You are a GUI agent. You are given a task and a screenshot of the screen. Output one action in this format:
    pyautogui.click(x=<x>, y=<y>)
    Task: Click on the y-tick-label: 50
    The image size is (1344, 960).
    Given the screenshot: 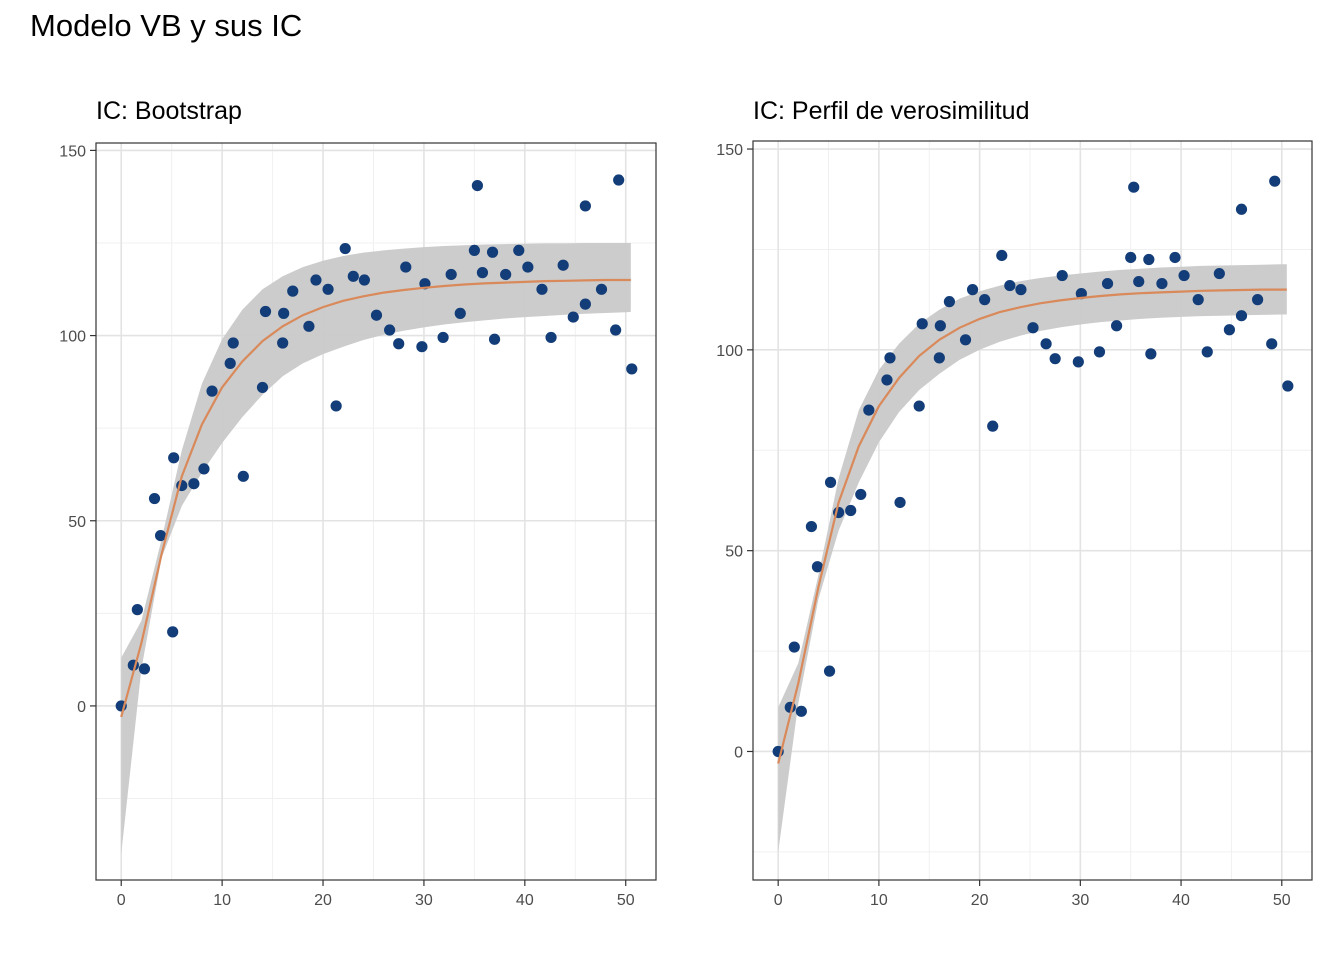 What is the action you would take?
    pyautogui.click(x=734, y=552)
    